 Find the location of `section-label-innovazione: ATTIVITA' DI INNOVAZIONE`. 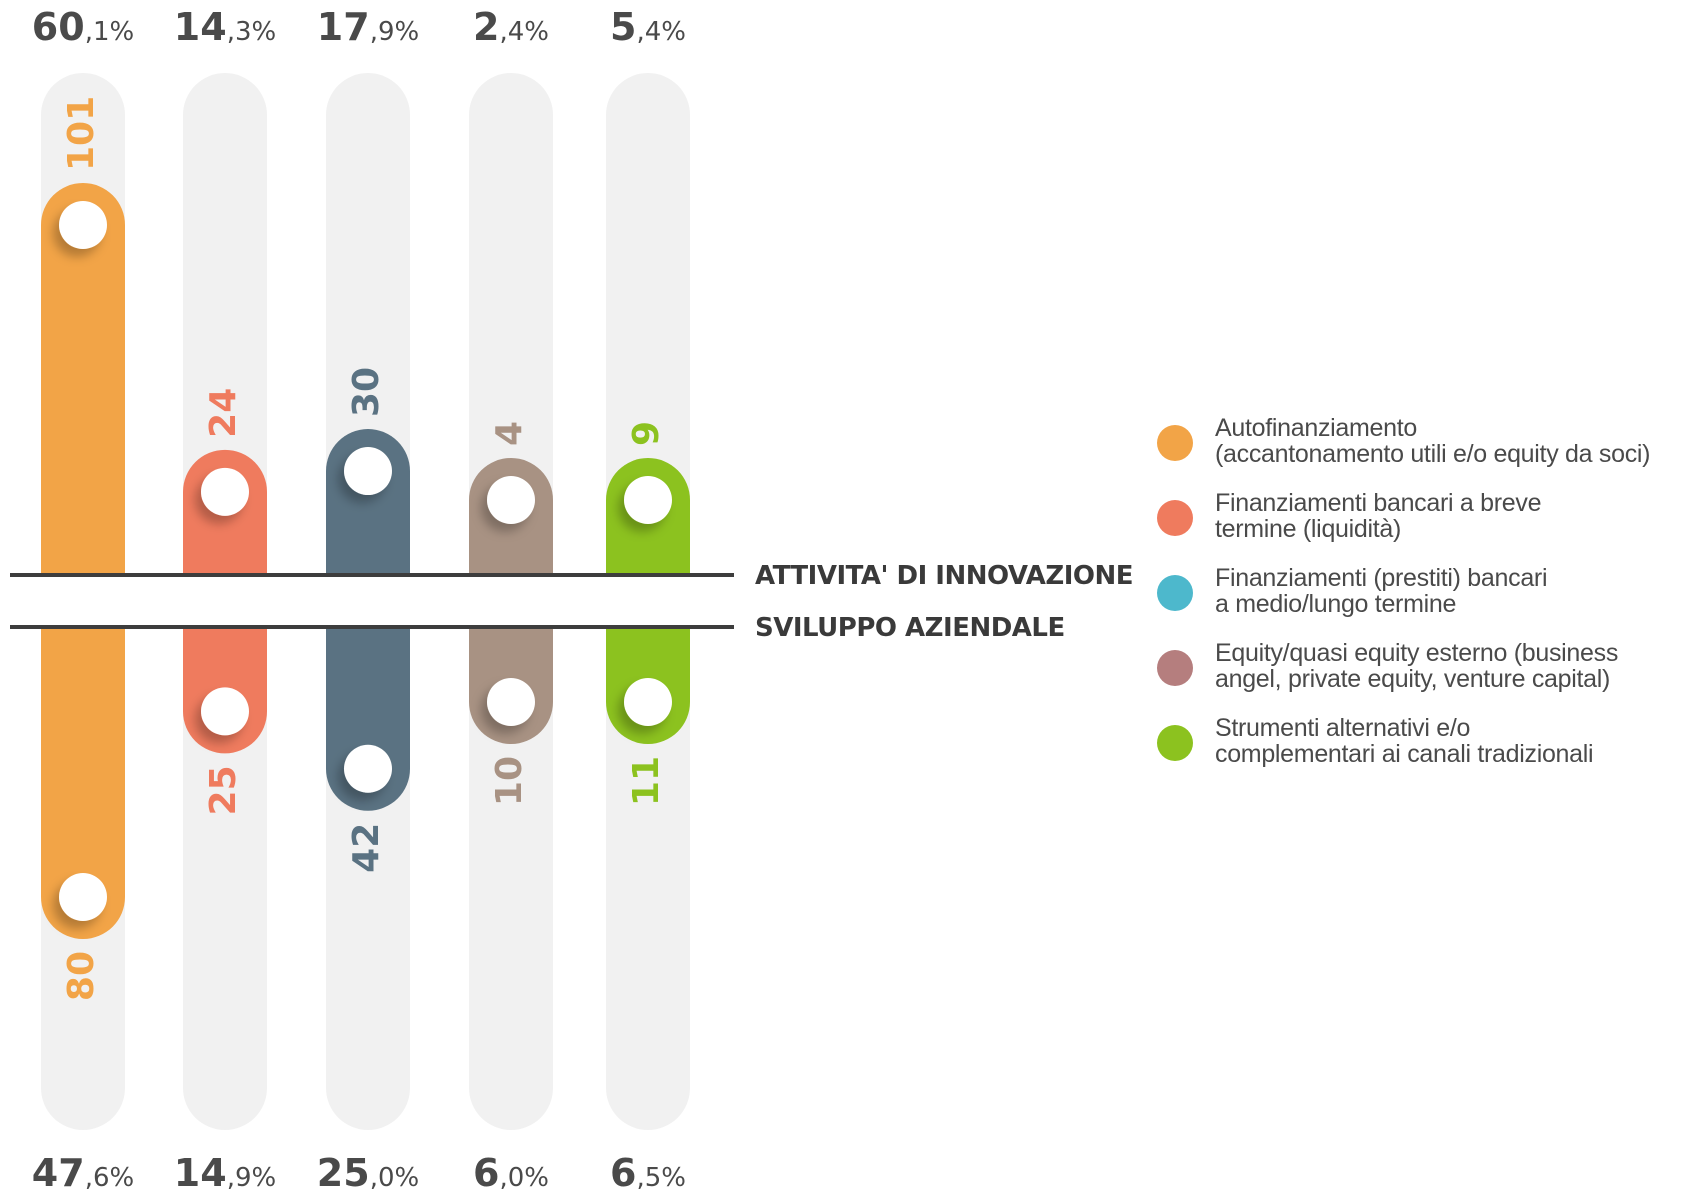

section-label-innovazione: ATTIVITA' DI INNOVAZIONE is located at coordinates (944, 576).